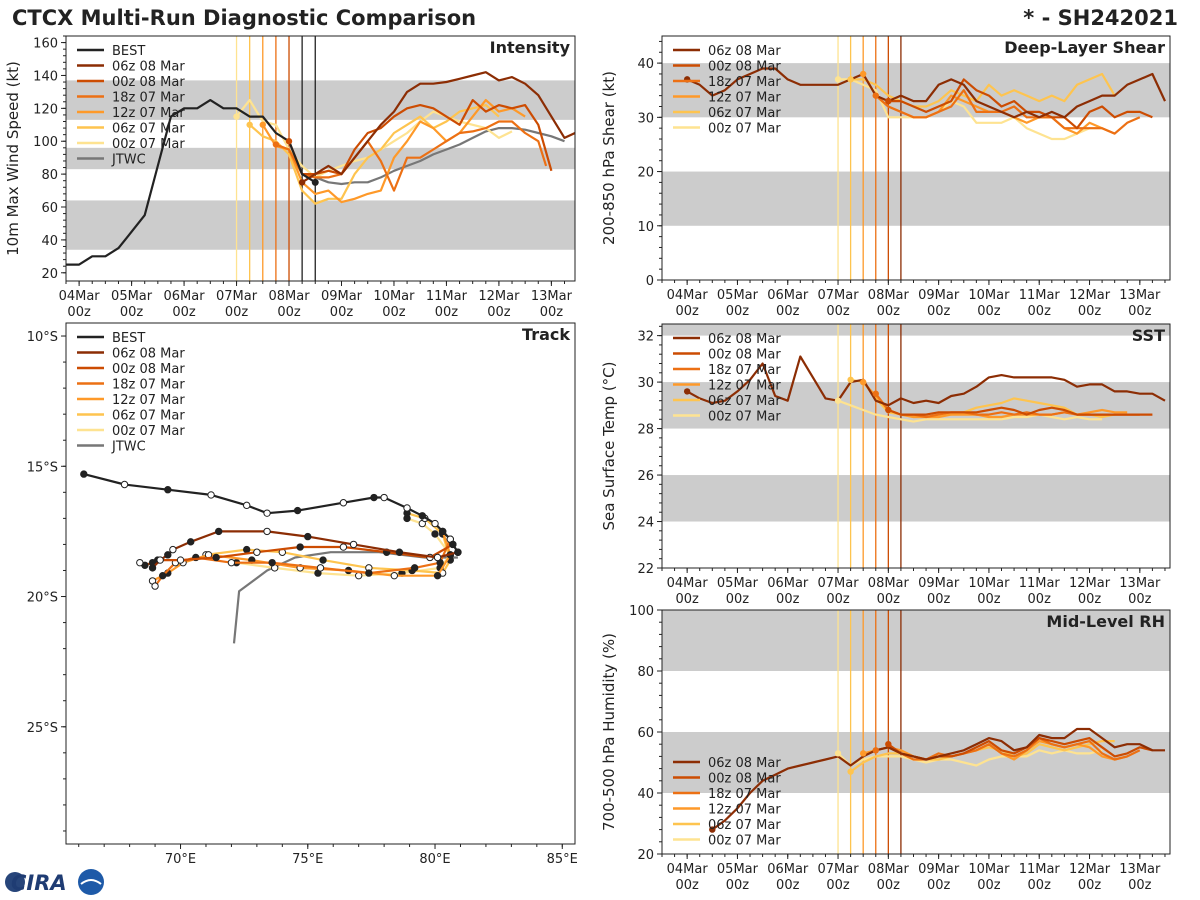 Image resolution: width=1200 pixels, height=900 pixels. Describe the element at coordinates (609, 158) in the screenshot. I see `y-axis-label: 200-850 hPa Shear (kt)` at that location.